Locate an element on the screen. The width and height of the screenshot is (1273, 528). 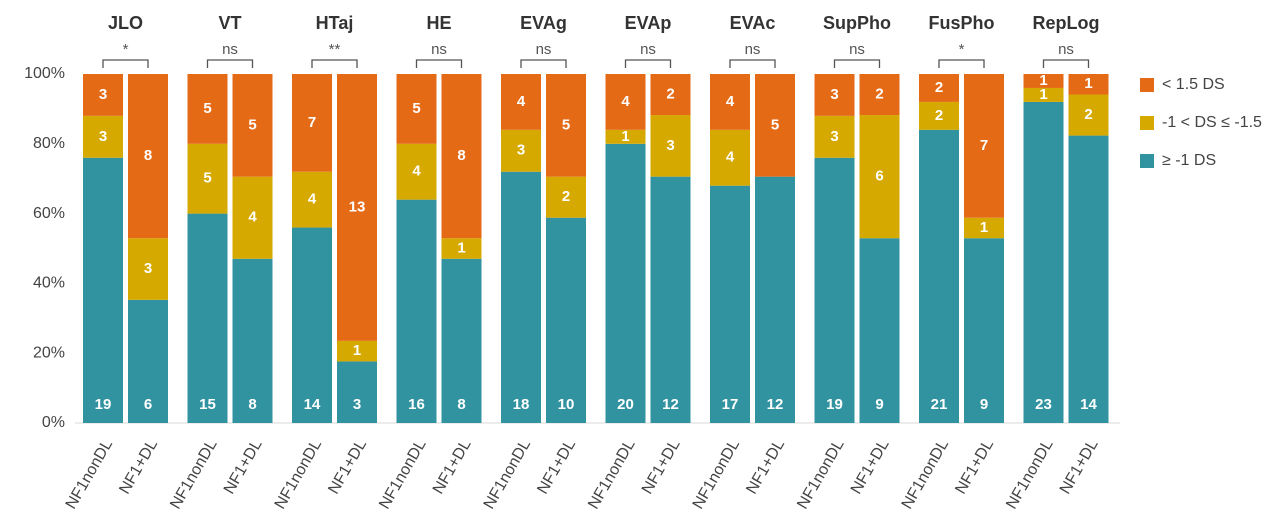
group-title: JLO is located at coordinates (125, 23).